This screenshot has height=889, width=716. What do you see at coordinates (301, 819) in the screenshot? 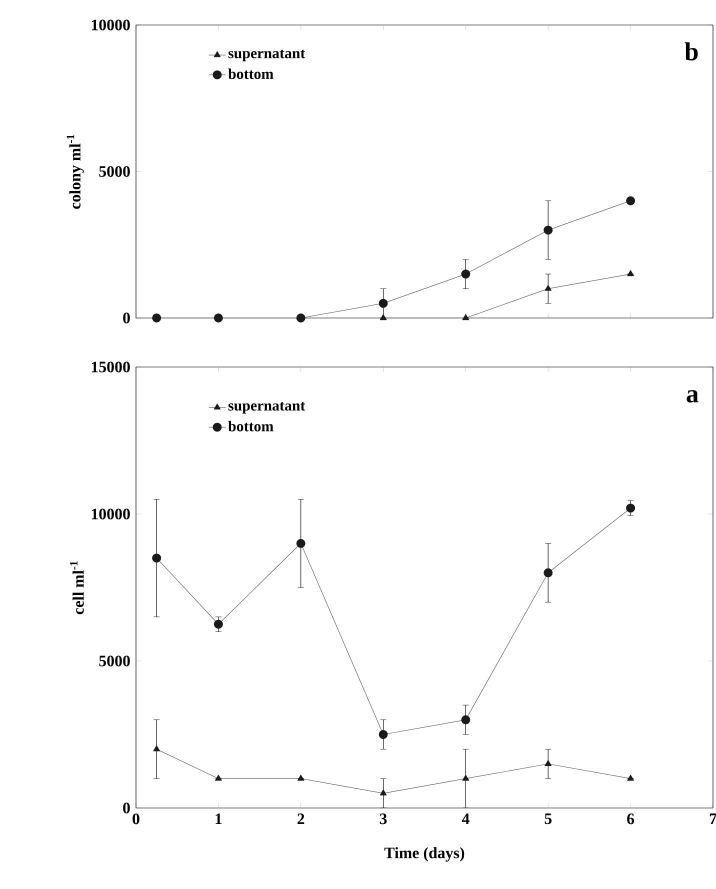
I see `x-tick-label: 2` at bounding box center [301, 819].